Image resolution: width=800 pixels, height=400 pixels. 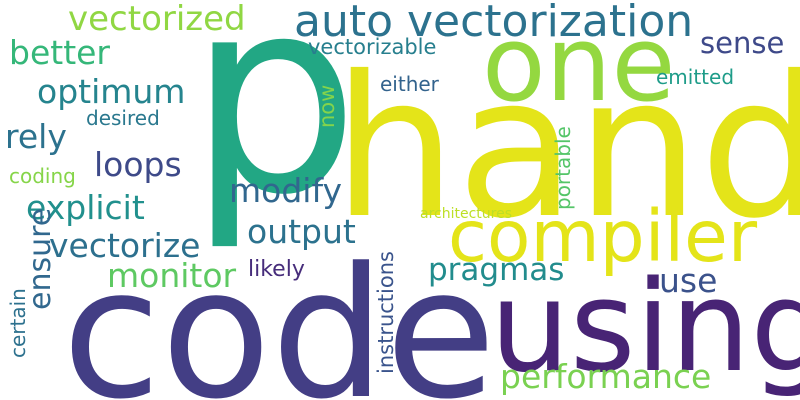 What do you see at coordinates (123, 118) in the screenshot?
I see `word-desired: desired` at bounding box center [123, 118].